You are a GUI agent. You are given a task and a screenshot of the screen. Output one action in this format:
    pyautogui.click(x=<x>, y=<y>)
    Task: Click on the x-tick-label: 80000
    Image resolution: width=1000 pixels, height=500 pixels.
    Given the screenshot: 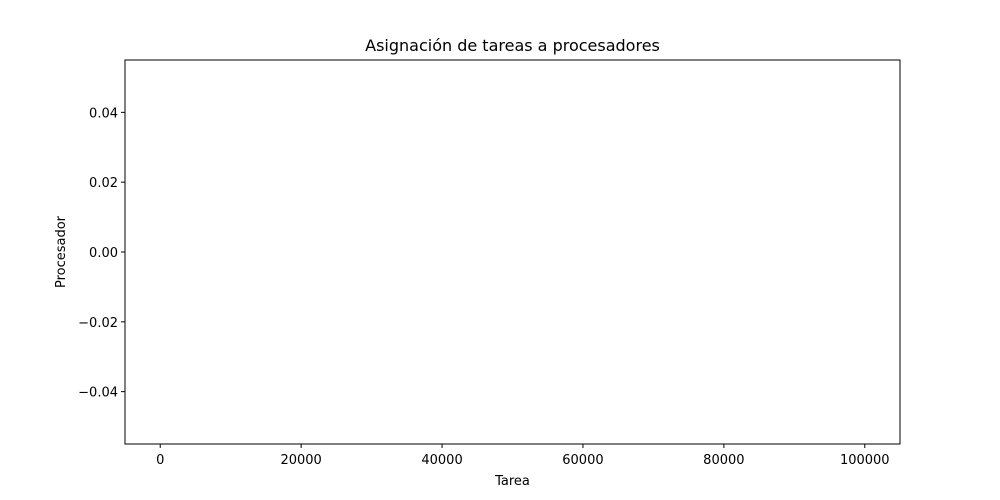 What is the action you would take?
    pyautogui.click(x=723, y=460)
    